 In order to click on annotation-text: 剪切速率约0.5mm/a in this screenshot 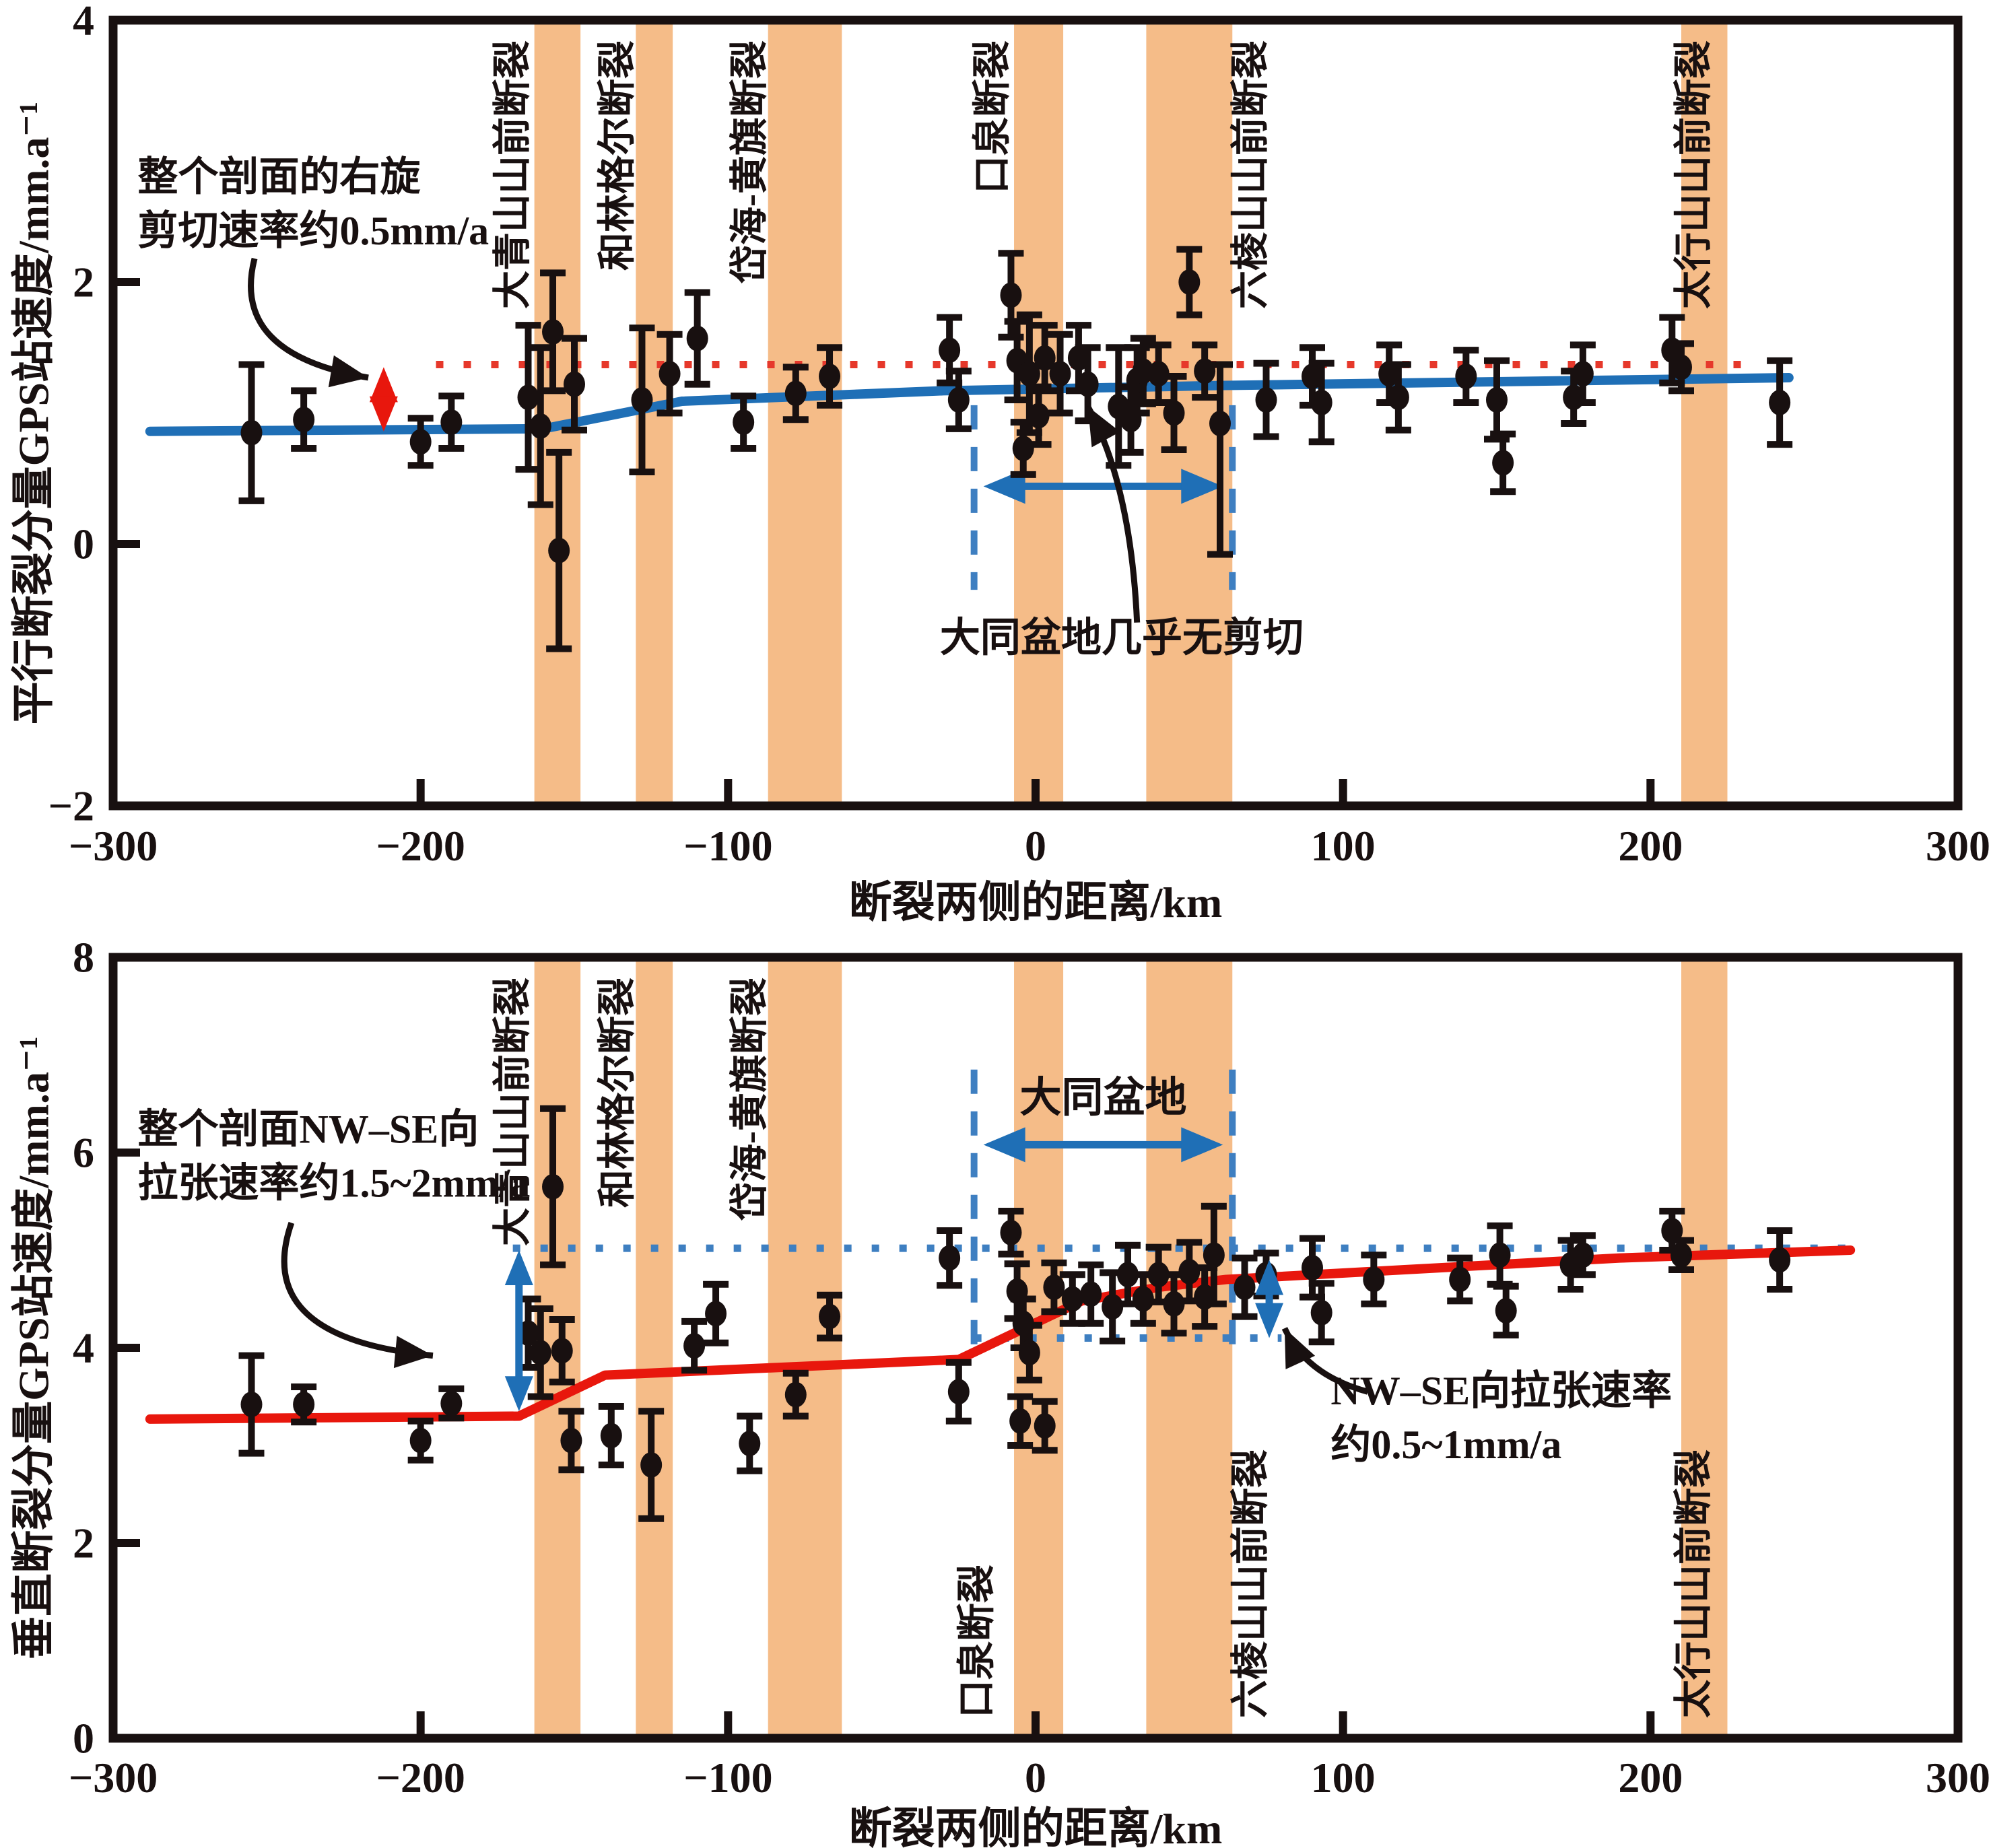, I will do `click(314, 231)`.